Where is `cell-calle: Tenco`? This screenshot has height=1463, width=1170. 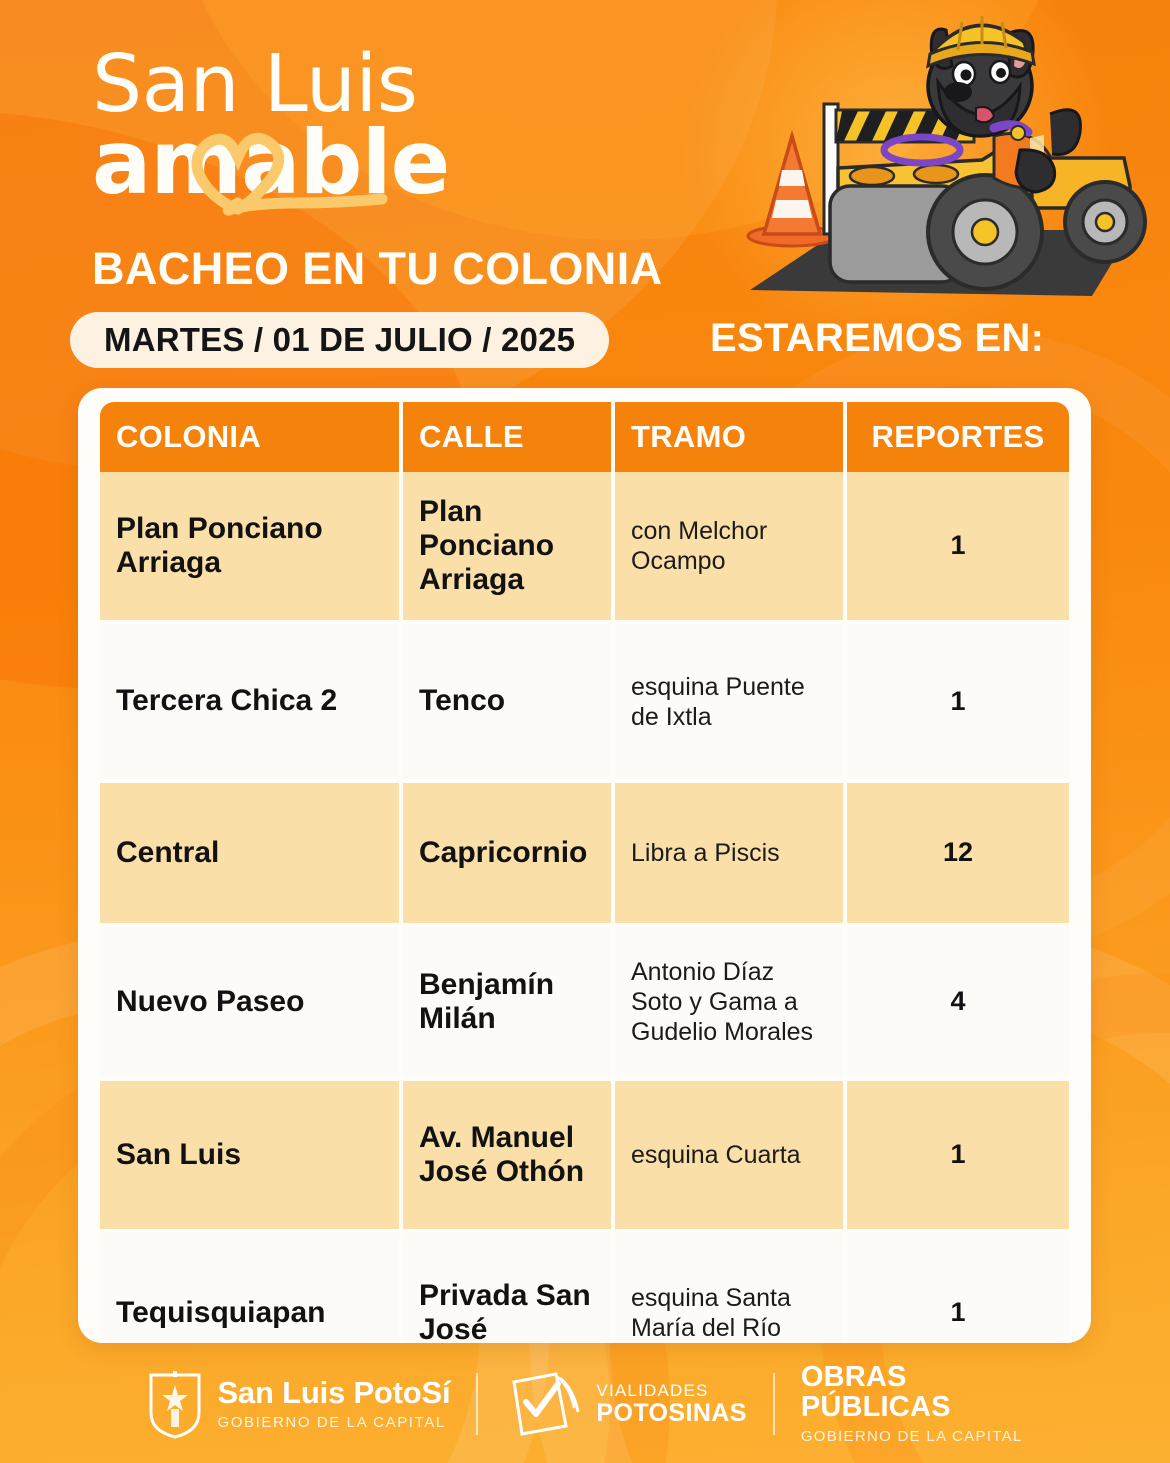
cell-calle: Tenco is located at coordinates (509, 701).